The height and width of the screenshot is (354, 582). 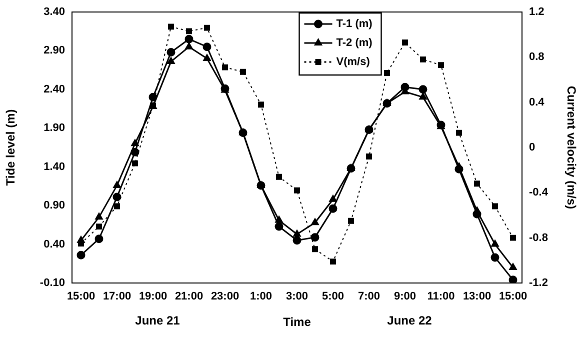 What do you see at coordinates (409, 320) in the screenshot?
I see `text: June 22` at bounding box center [409, 320].